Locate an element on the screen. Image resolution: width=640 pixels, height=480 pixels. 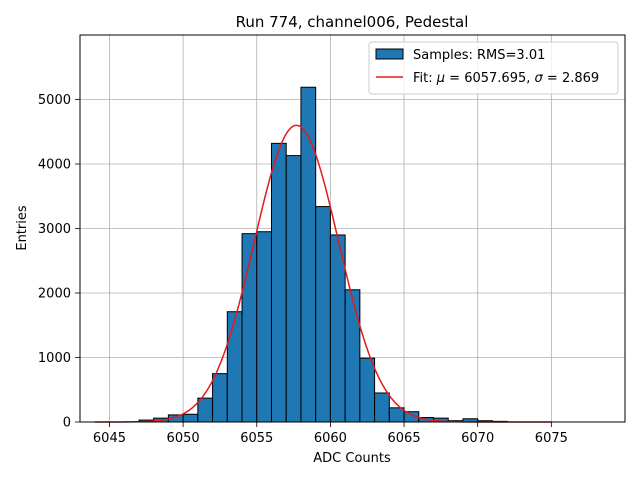
y-tick-label: 4000 is located at coordinates (54, 165).